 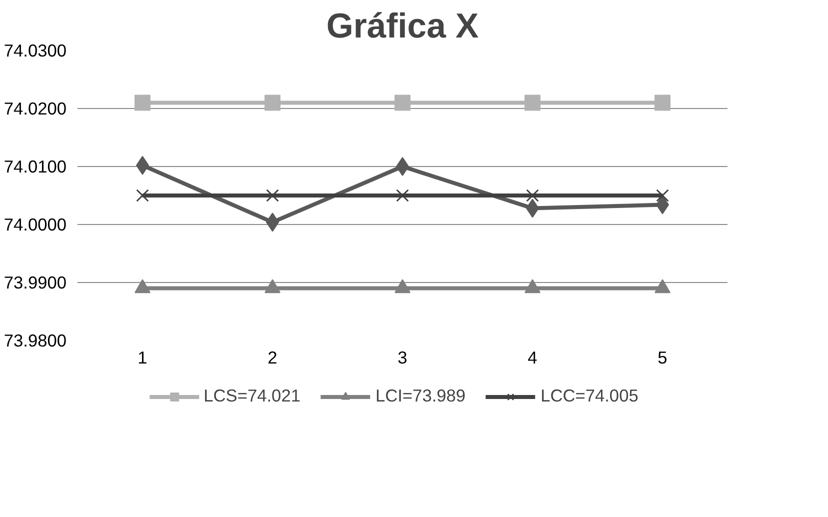 I want to click on x-tick-label: 2, so click(x=273, y=358).